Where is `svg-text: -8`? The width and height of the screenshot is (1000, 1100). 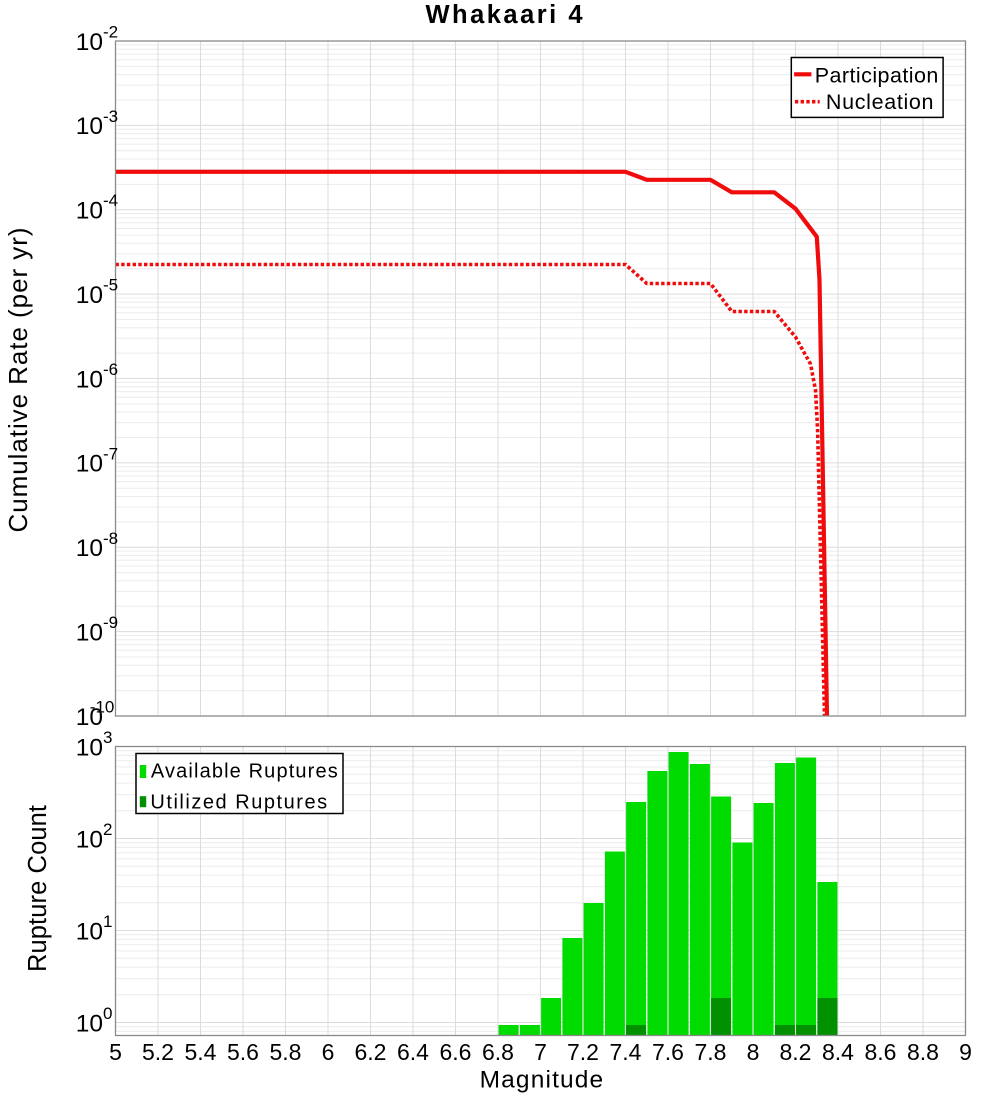 svg-text: -8 is located at coordinates (110, 538).